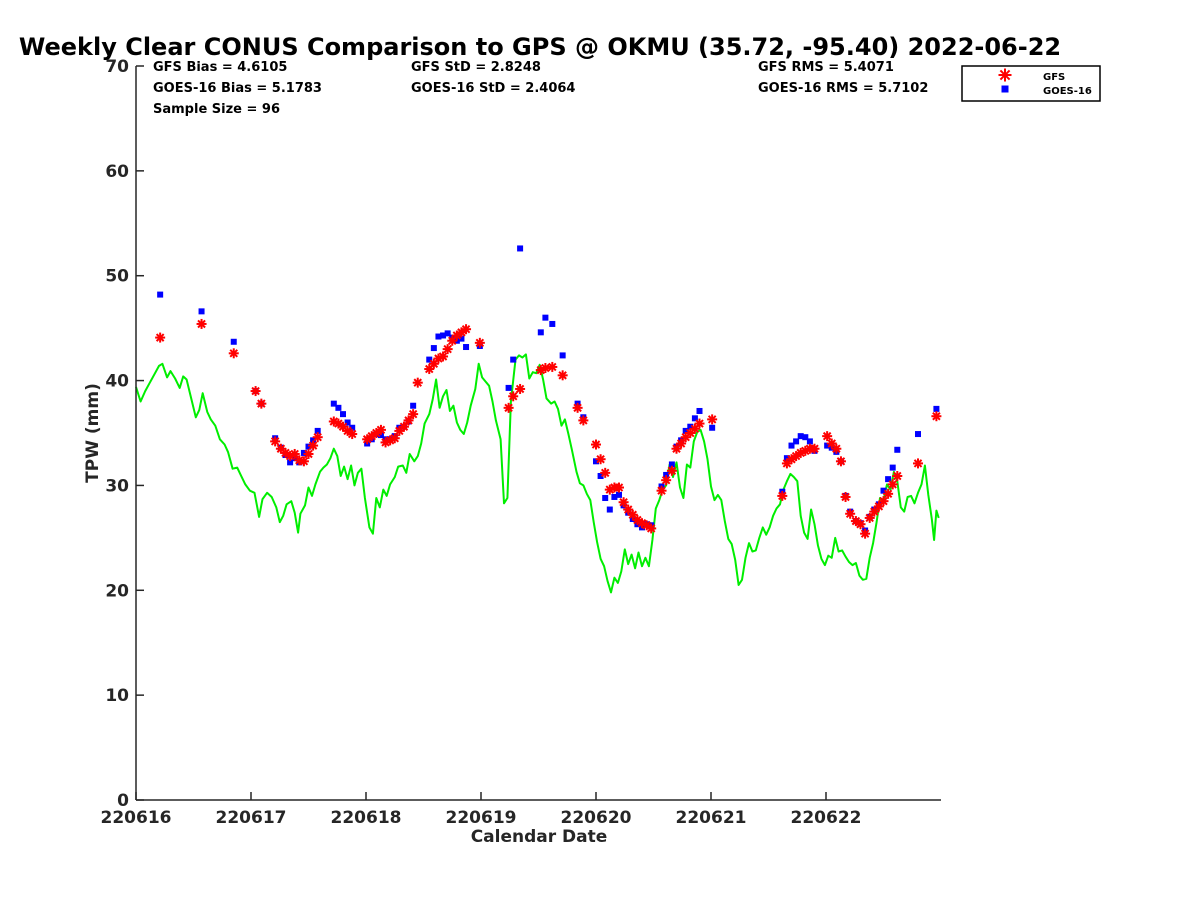 Image resolution: width=1200 pixels, height=900 pixels. What do you see at coordinates (481, 818) in the screenshot?
I see `x-tick-label: 220619` at bounding box center [481, 818].